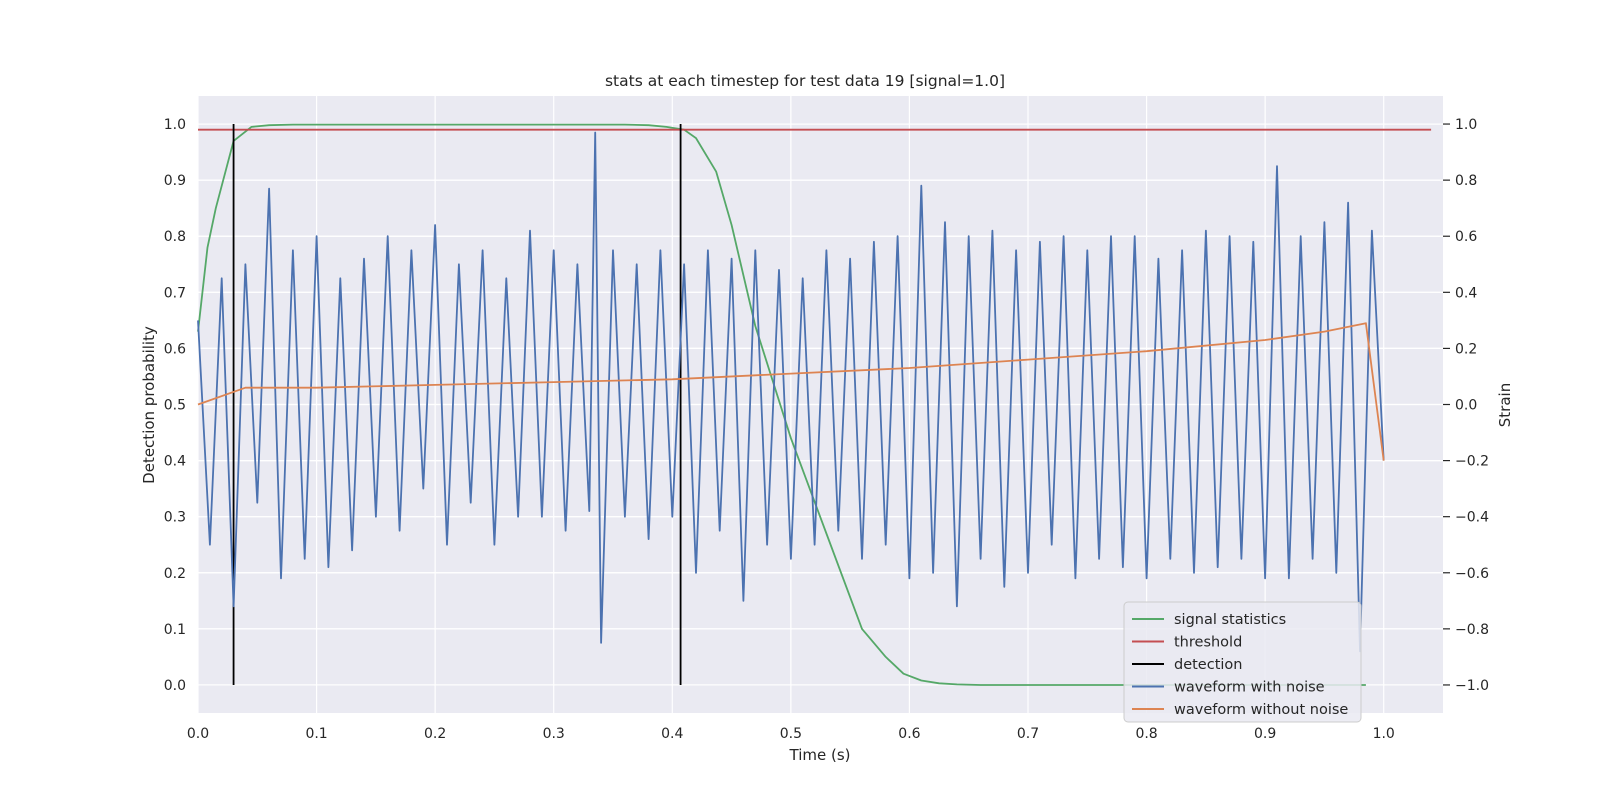 The height and width of the screenshot is (800, 1600). What do you see at coordinates (175, 630) in the screenshot?
I see `y-tick-label: 0.1` at bounding box center [175, 630].